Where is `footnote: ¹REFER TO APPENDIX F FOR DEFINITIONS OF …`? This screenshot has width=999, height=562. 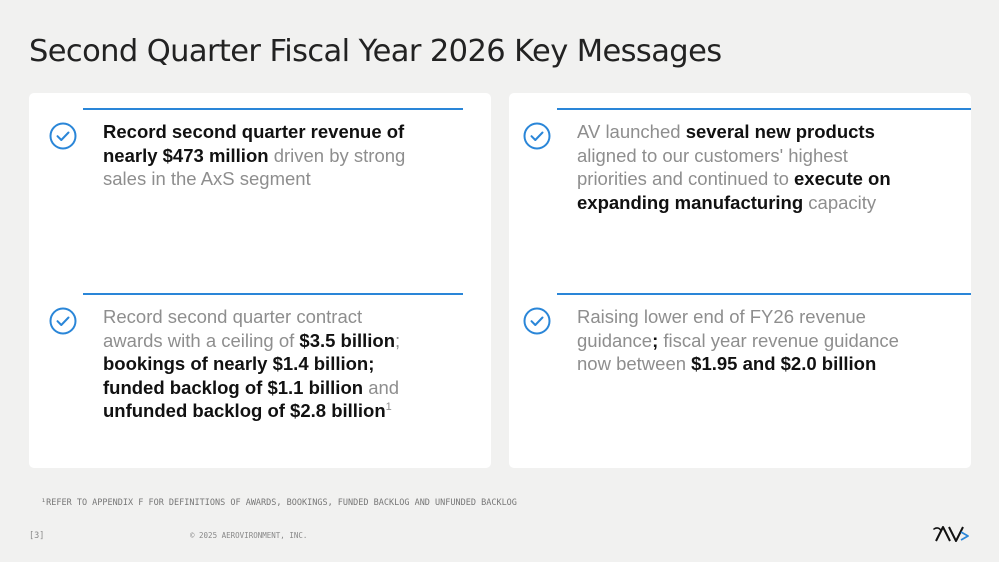 footnote: ¹REFER TO APPENDIX F FOR DEFINITIONS OF … is located at coordinates (279, 503).